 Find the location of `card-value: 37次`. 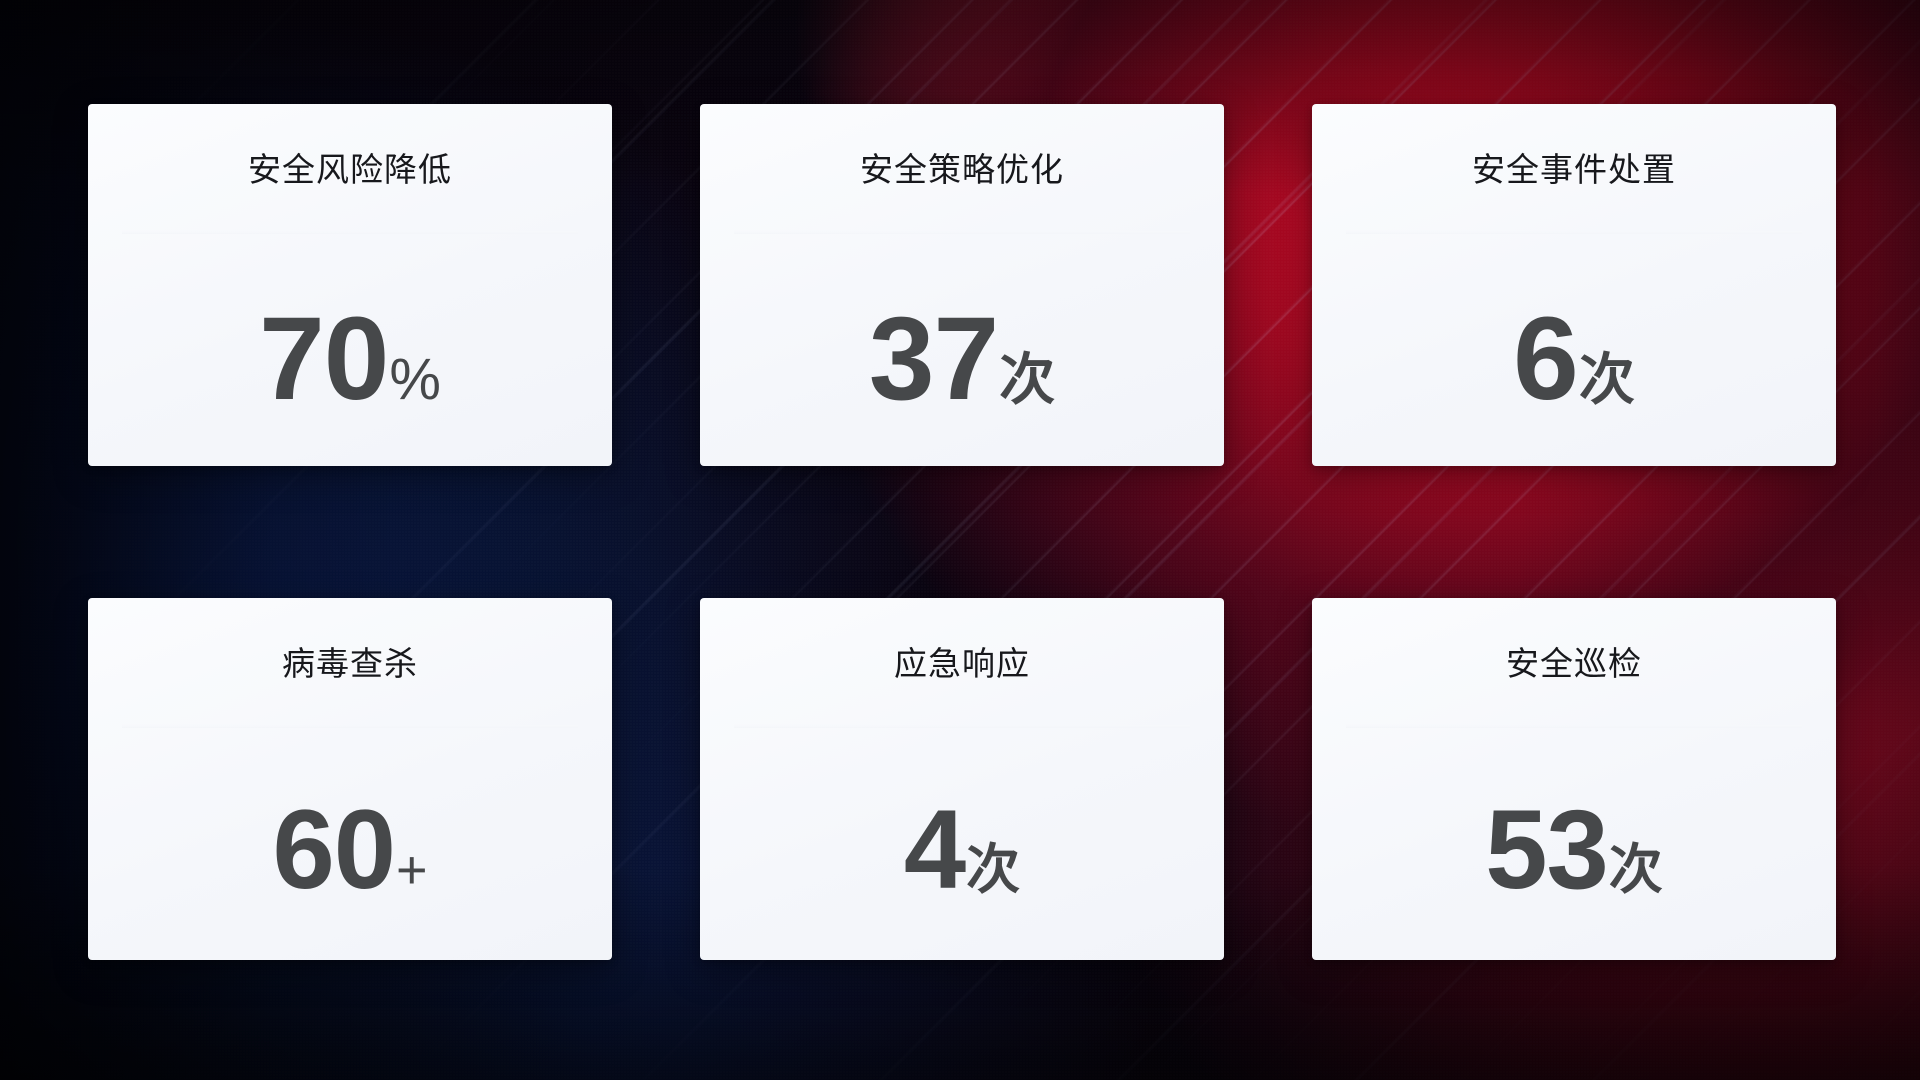

card-value: 37次 is located at coordinates (962, 359).